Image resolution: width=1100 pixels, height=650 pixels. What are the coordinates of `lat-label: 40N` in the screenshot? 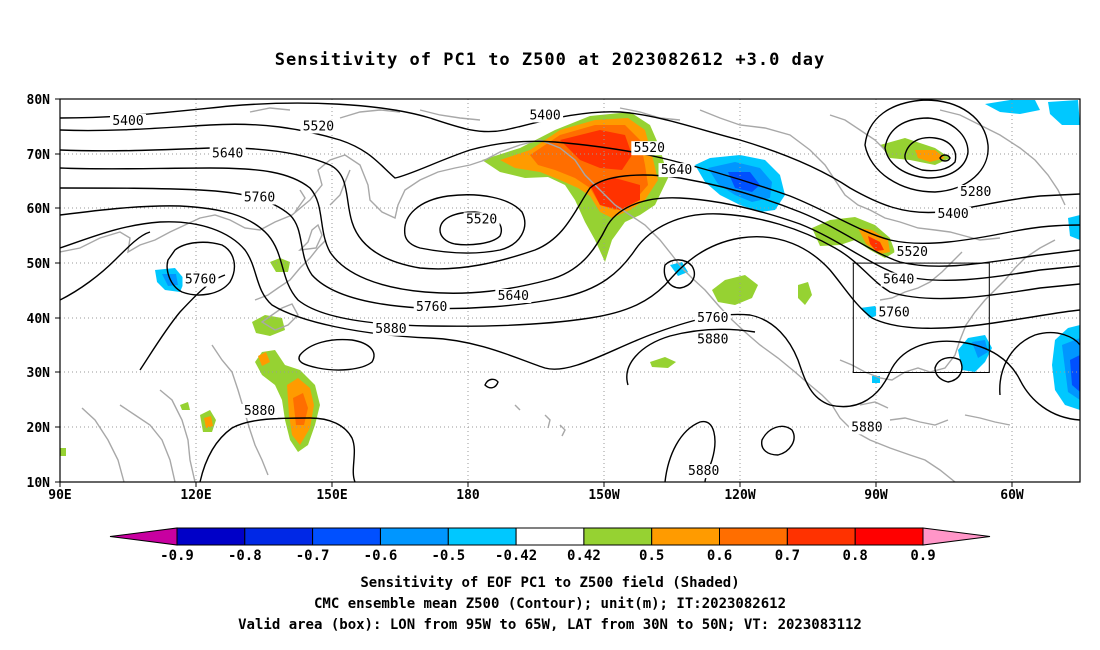 It's located at (39, 319).